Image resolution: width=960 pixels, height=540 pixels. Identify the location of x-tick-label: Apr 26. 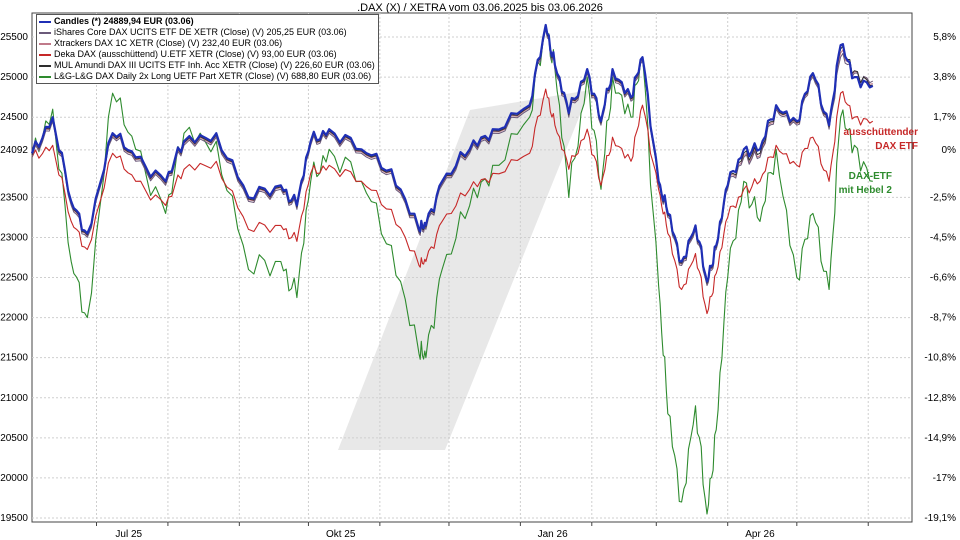
(760, 534).